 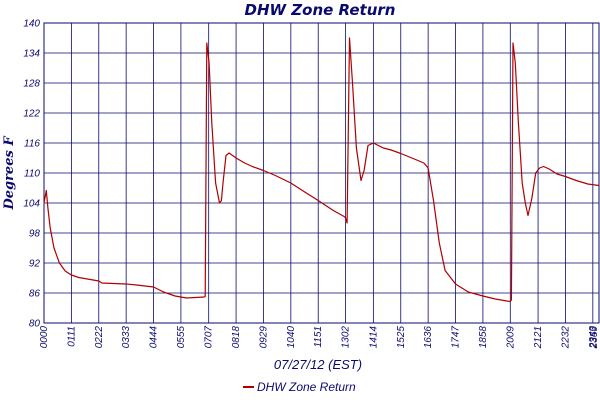 I want to click on y-tick-label: 80, so click(x=35, y=324).